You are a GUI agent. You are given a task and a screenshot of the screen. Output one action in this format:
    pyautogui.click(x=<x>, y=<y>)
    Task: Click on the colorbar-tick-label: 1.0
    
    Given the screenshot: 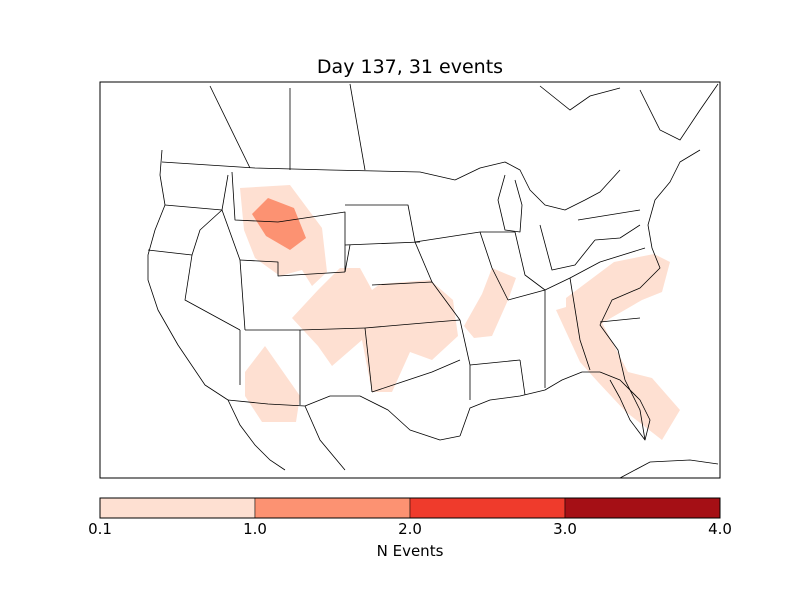 What is the action you would take?
    pyautogui.click(x=255, y=529)
    